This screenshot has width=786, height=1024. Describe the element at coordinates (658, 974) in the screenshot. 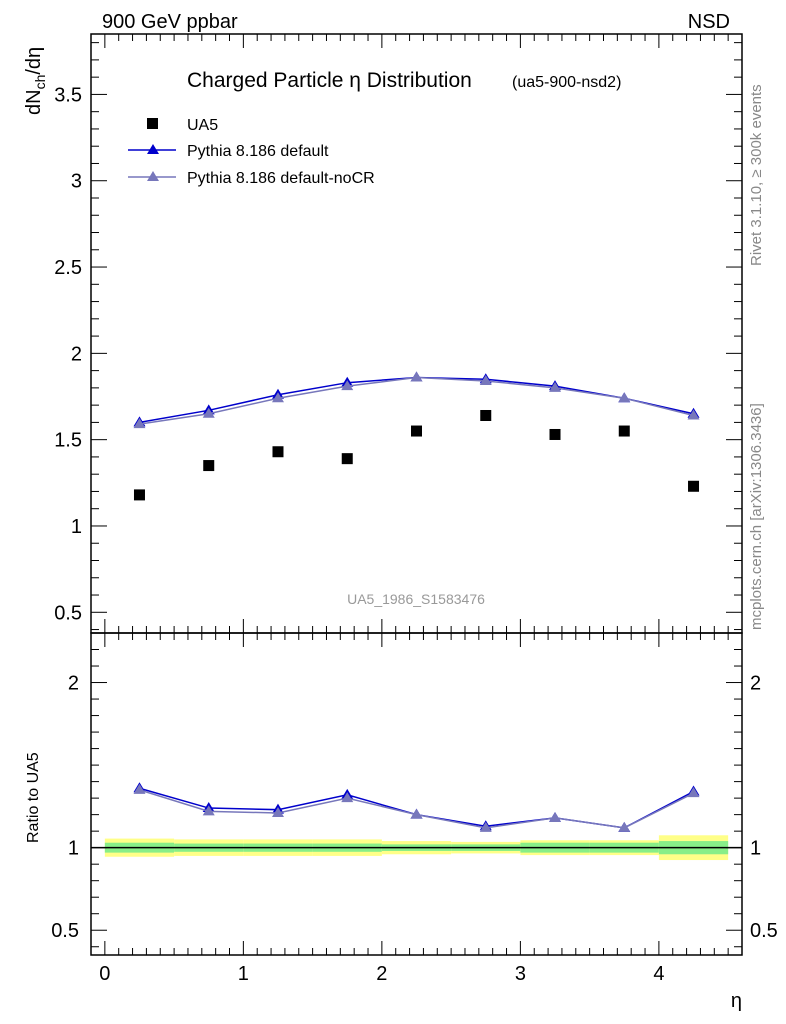

I see `x-tick-label: 4` at that location.